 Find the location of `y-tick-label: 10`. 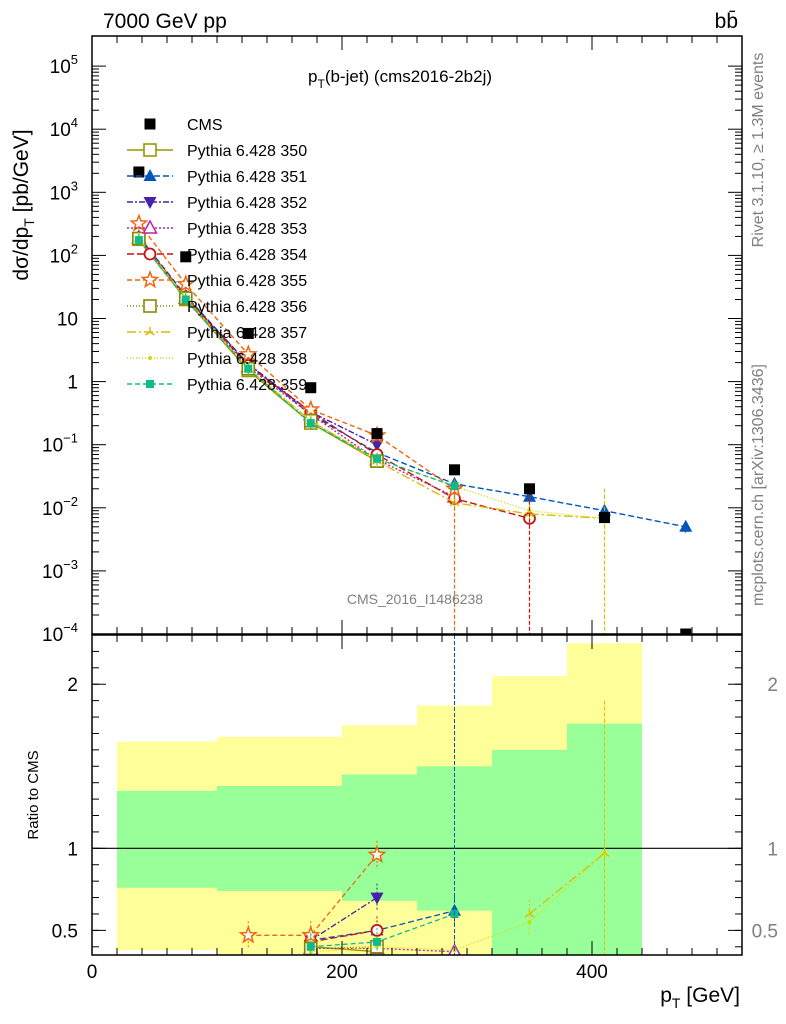

y-tick-label: 10 is located at coordinates (67, 320).